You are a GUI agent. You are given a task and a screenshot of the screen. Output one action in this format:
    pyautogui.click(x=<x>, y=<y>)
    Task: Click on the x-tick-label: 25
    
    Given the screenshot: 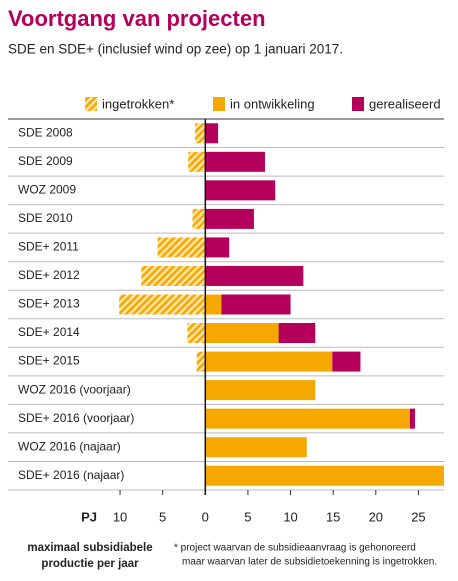 What is the action you would take?
    pyautogui.click(x=418, y=516)
    